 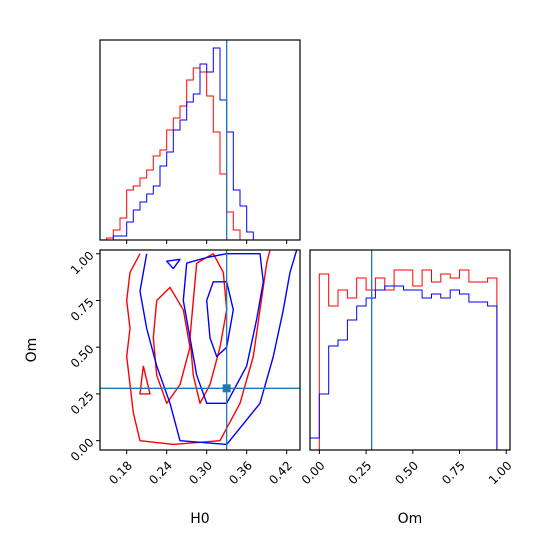 I want to click on contour-y-tick-label: 0.00, so click(x=82, y=449).